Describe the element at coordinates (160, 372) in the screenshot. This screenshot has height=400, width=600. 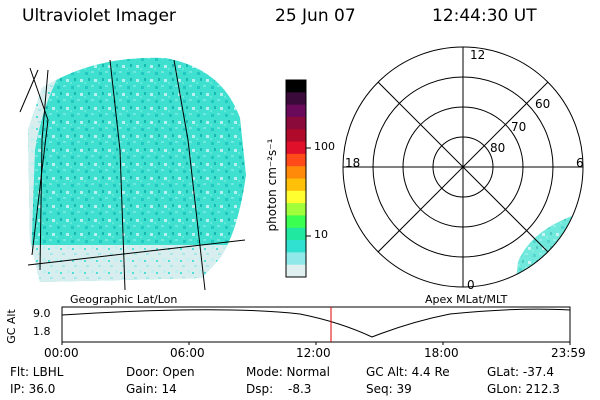
I see `door-info: Door: Open` at that location.